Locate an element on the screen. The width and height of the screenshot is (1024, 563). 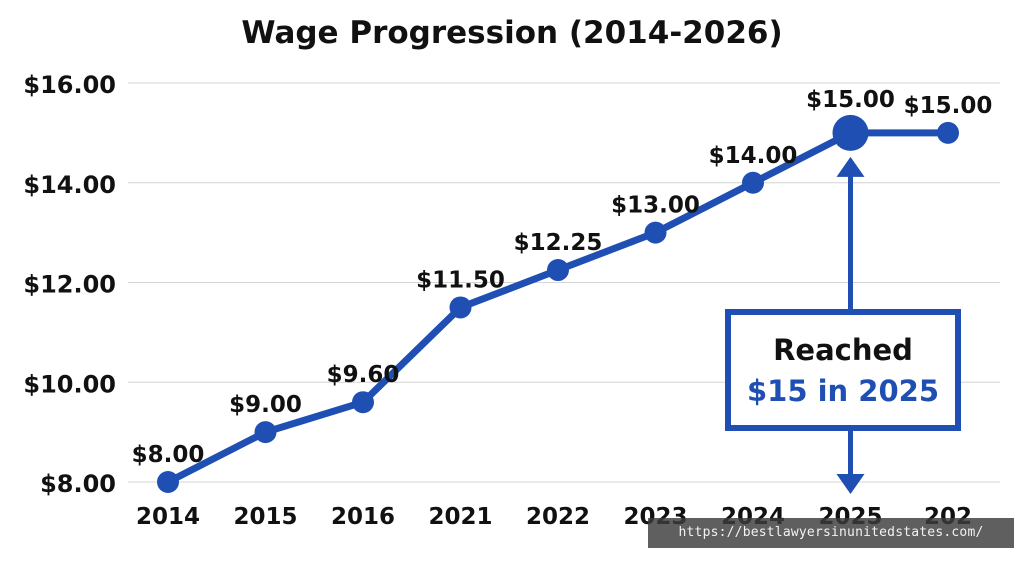
y-tick-label: $14.00 is located at coordinates (69, 185).